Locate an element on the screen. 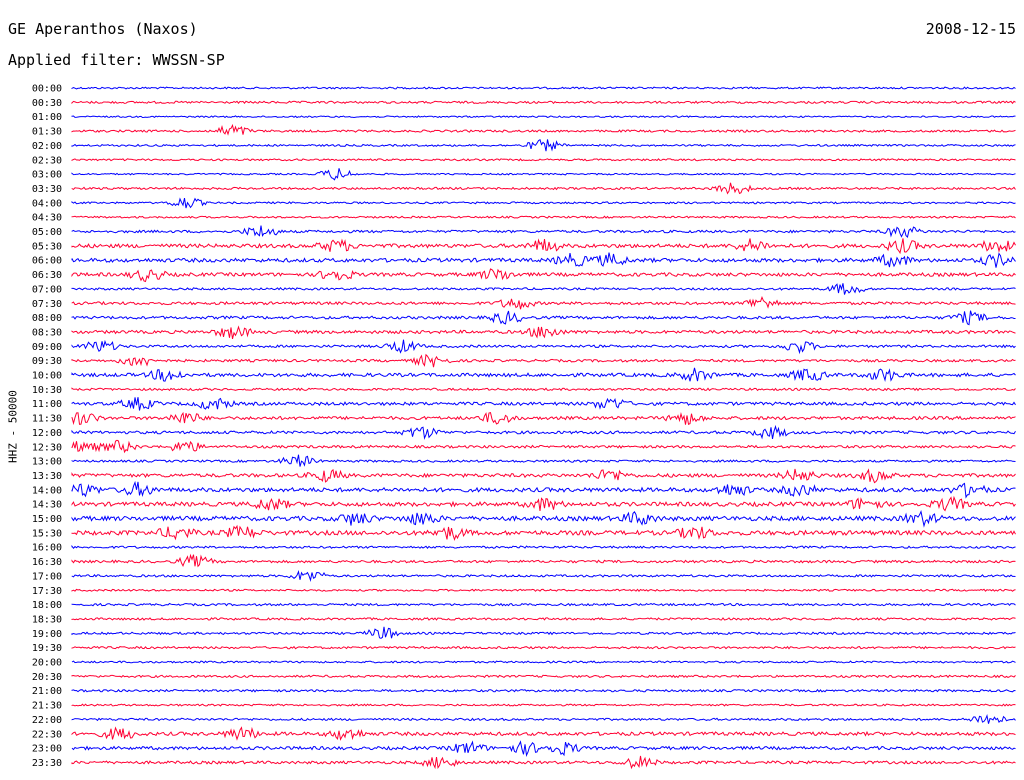  time-tick-label: 00:00 is located at coordinates (47, 89).